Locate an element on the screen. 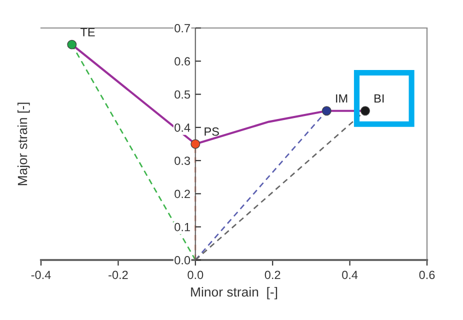  annotation: BI is located at coordinates (379, 98).